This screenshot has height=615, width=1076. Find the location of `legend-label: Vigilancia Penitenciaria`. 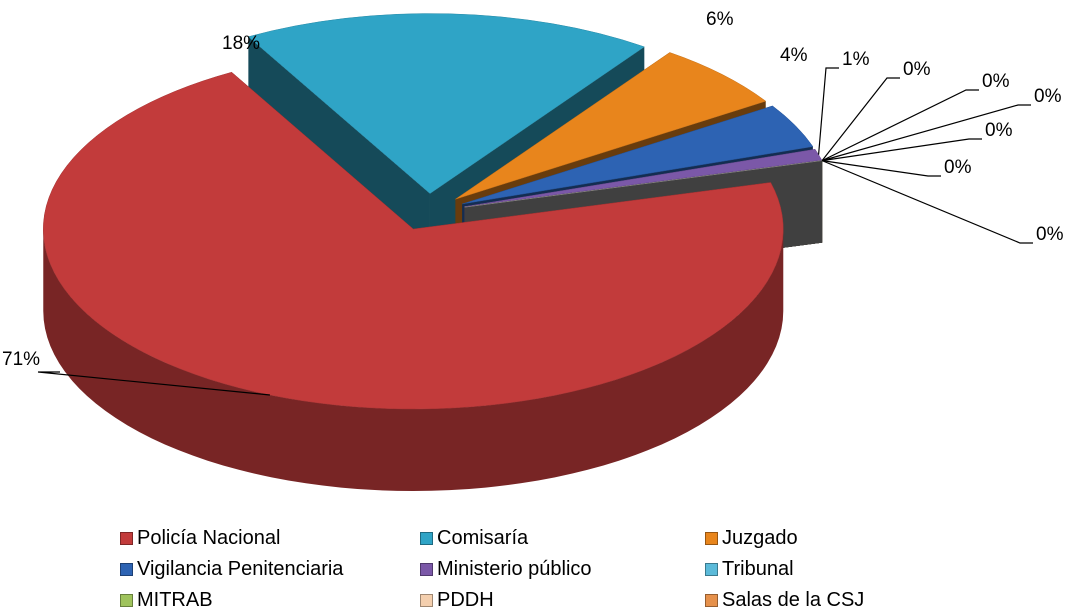

legend-label: Vigilancia Penitenciaria is located at coordinates (240, 569).